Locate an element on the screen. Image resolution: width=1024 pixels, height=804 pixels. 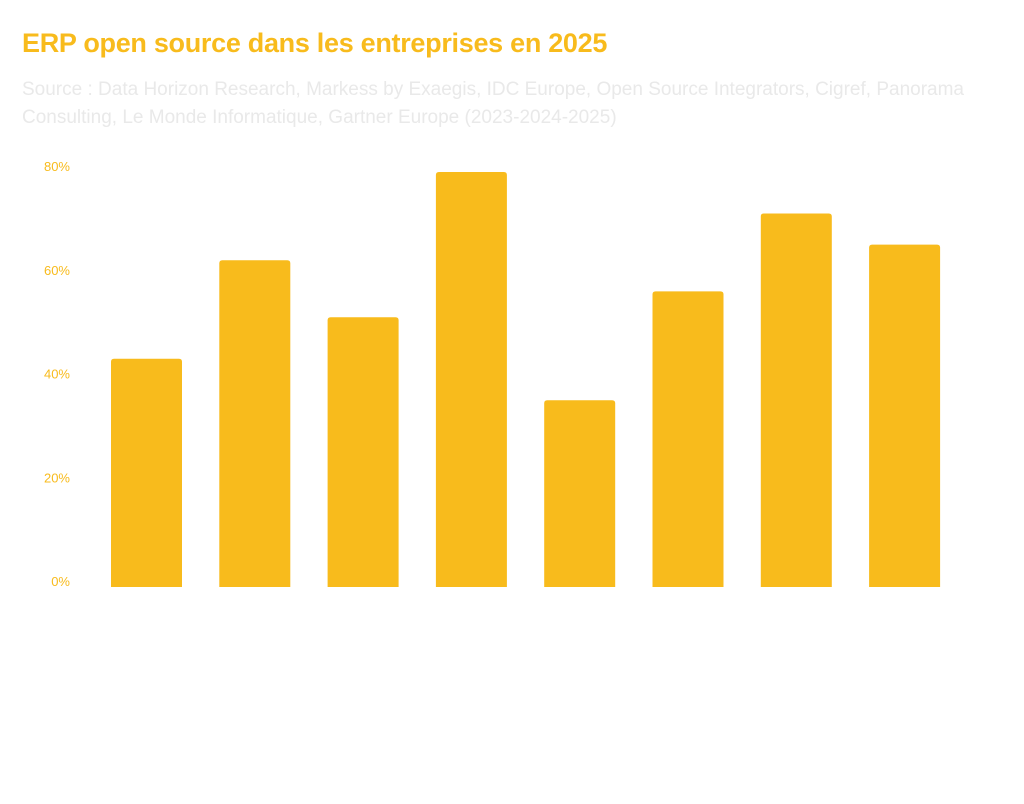
y-tick-label: 80% is located at coordinates (57, 166).